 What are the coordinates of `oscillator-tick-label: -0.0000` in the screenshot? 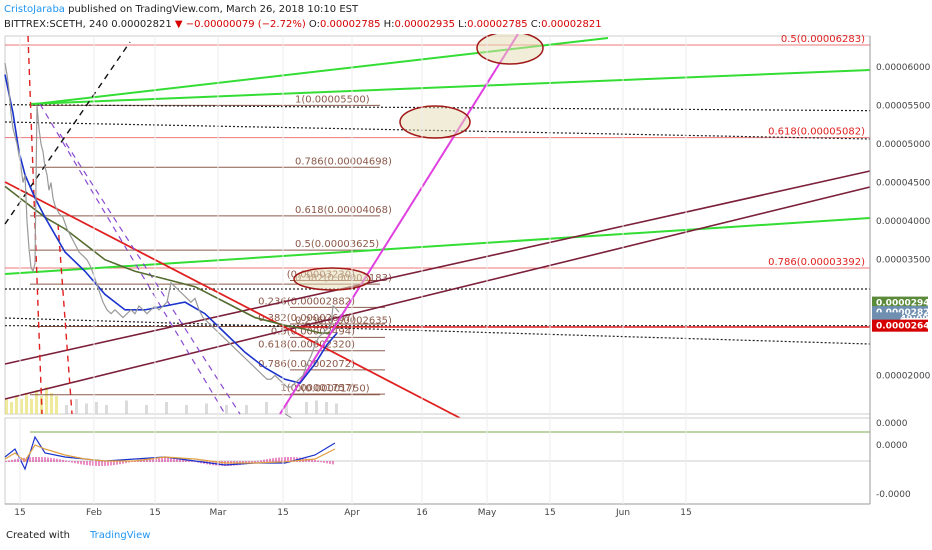 It's located at (893, 495).